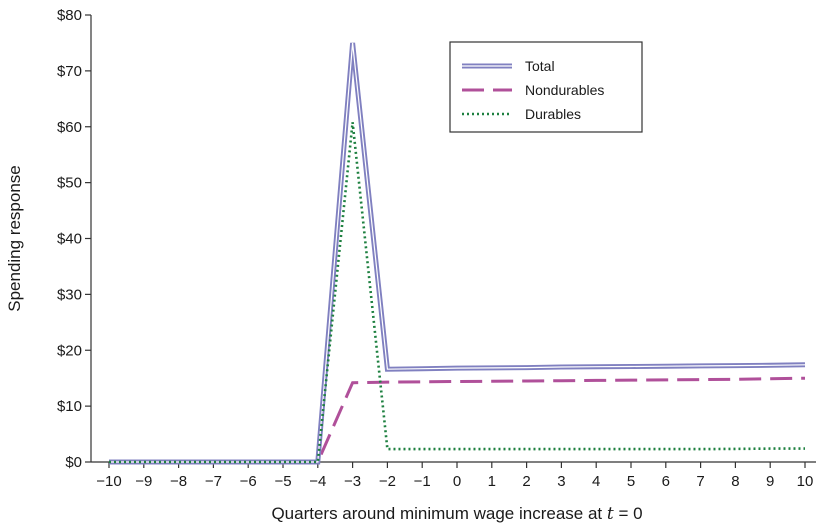 The image size is (824, 531). Describe the element at coordinates (492, 481) in the screenshot. I see `x-tick-label: 1` at that location.